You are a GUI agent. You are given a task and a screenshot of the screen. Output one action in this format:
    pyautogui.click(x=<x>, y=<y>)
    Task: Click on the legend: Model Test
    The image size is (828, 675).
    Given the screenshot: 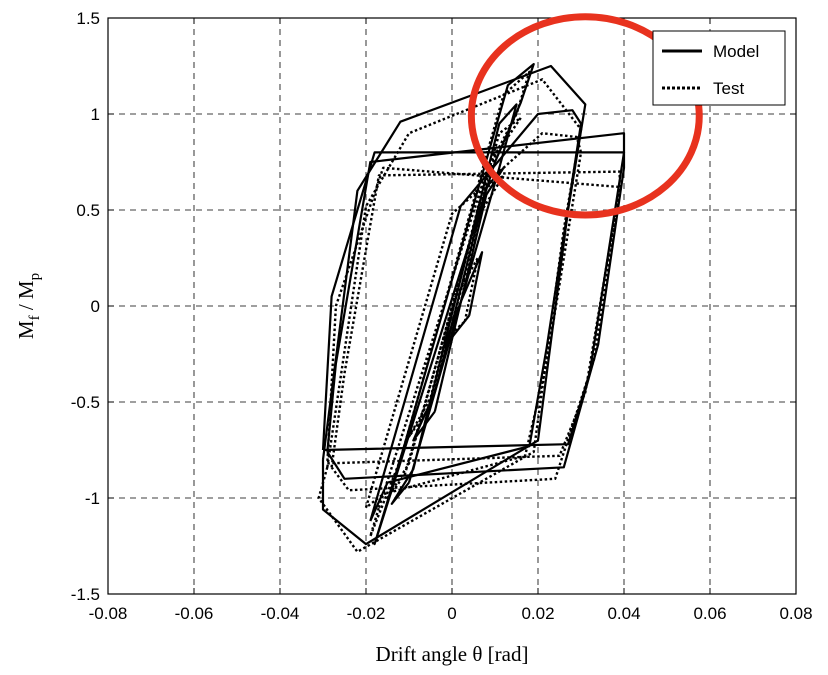 What is the action you would take?
    pyautogui.click(x=719, y=68)
    